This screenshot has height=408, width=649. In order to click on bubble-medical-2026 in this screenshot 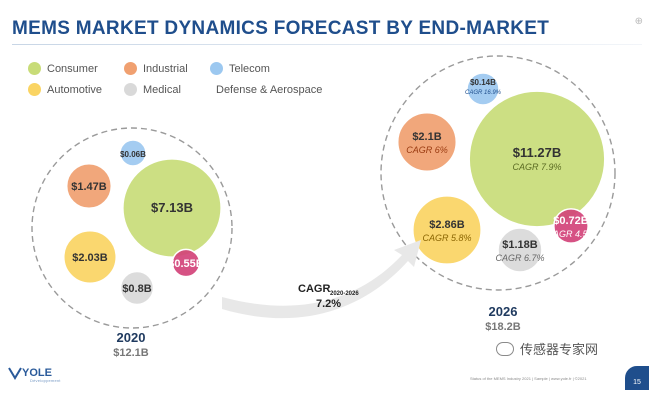, I will do `click(520, 250)`.